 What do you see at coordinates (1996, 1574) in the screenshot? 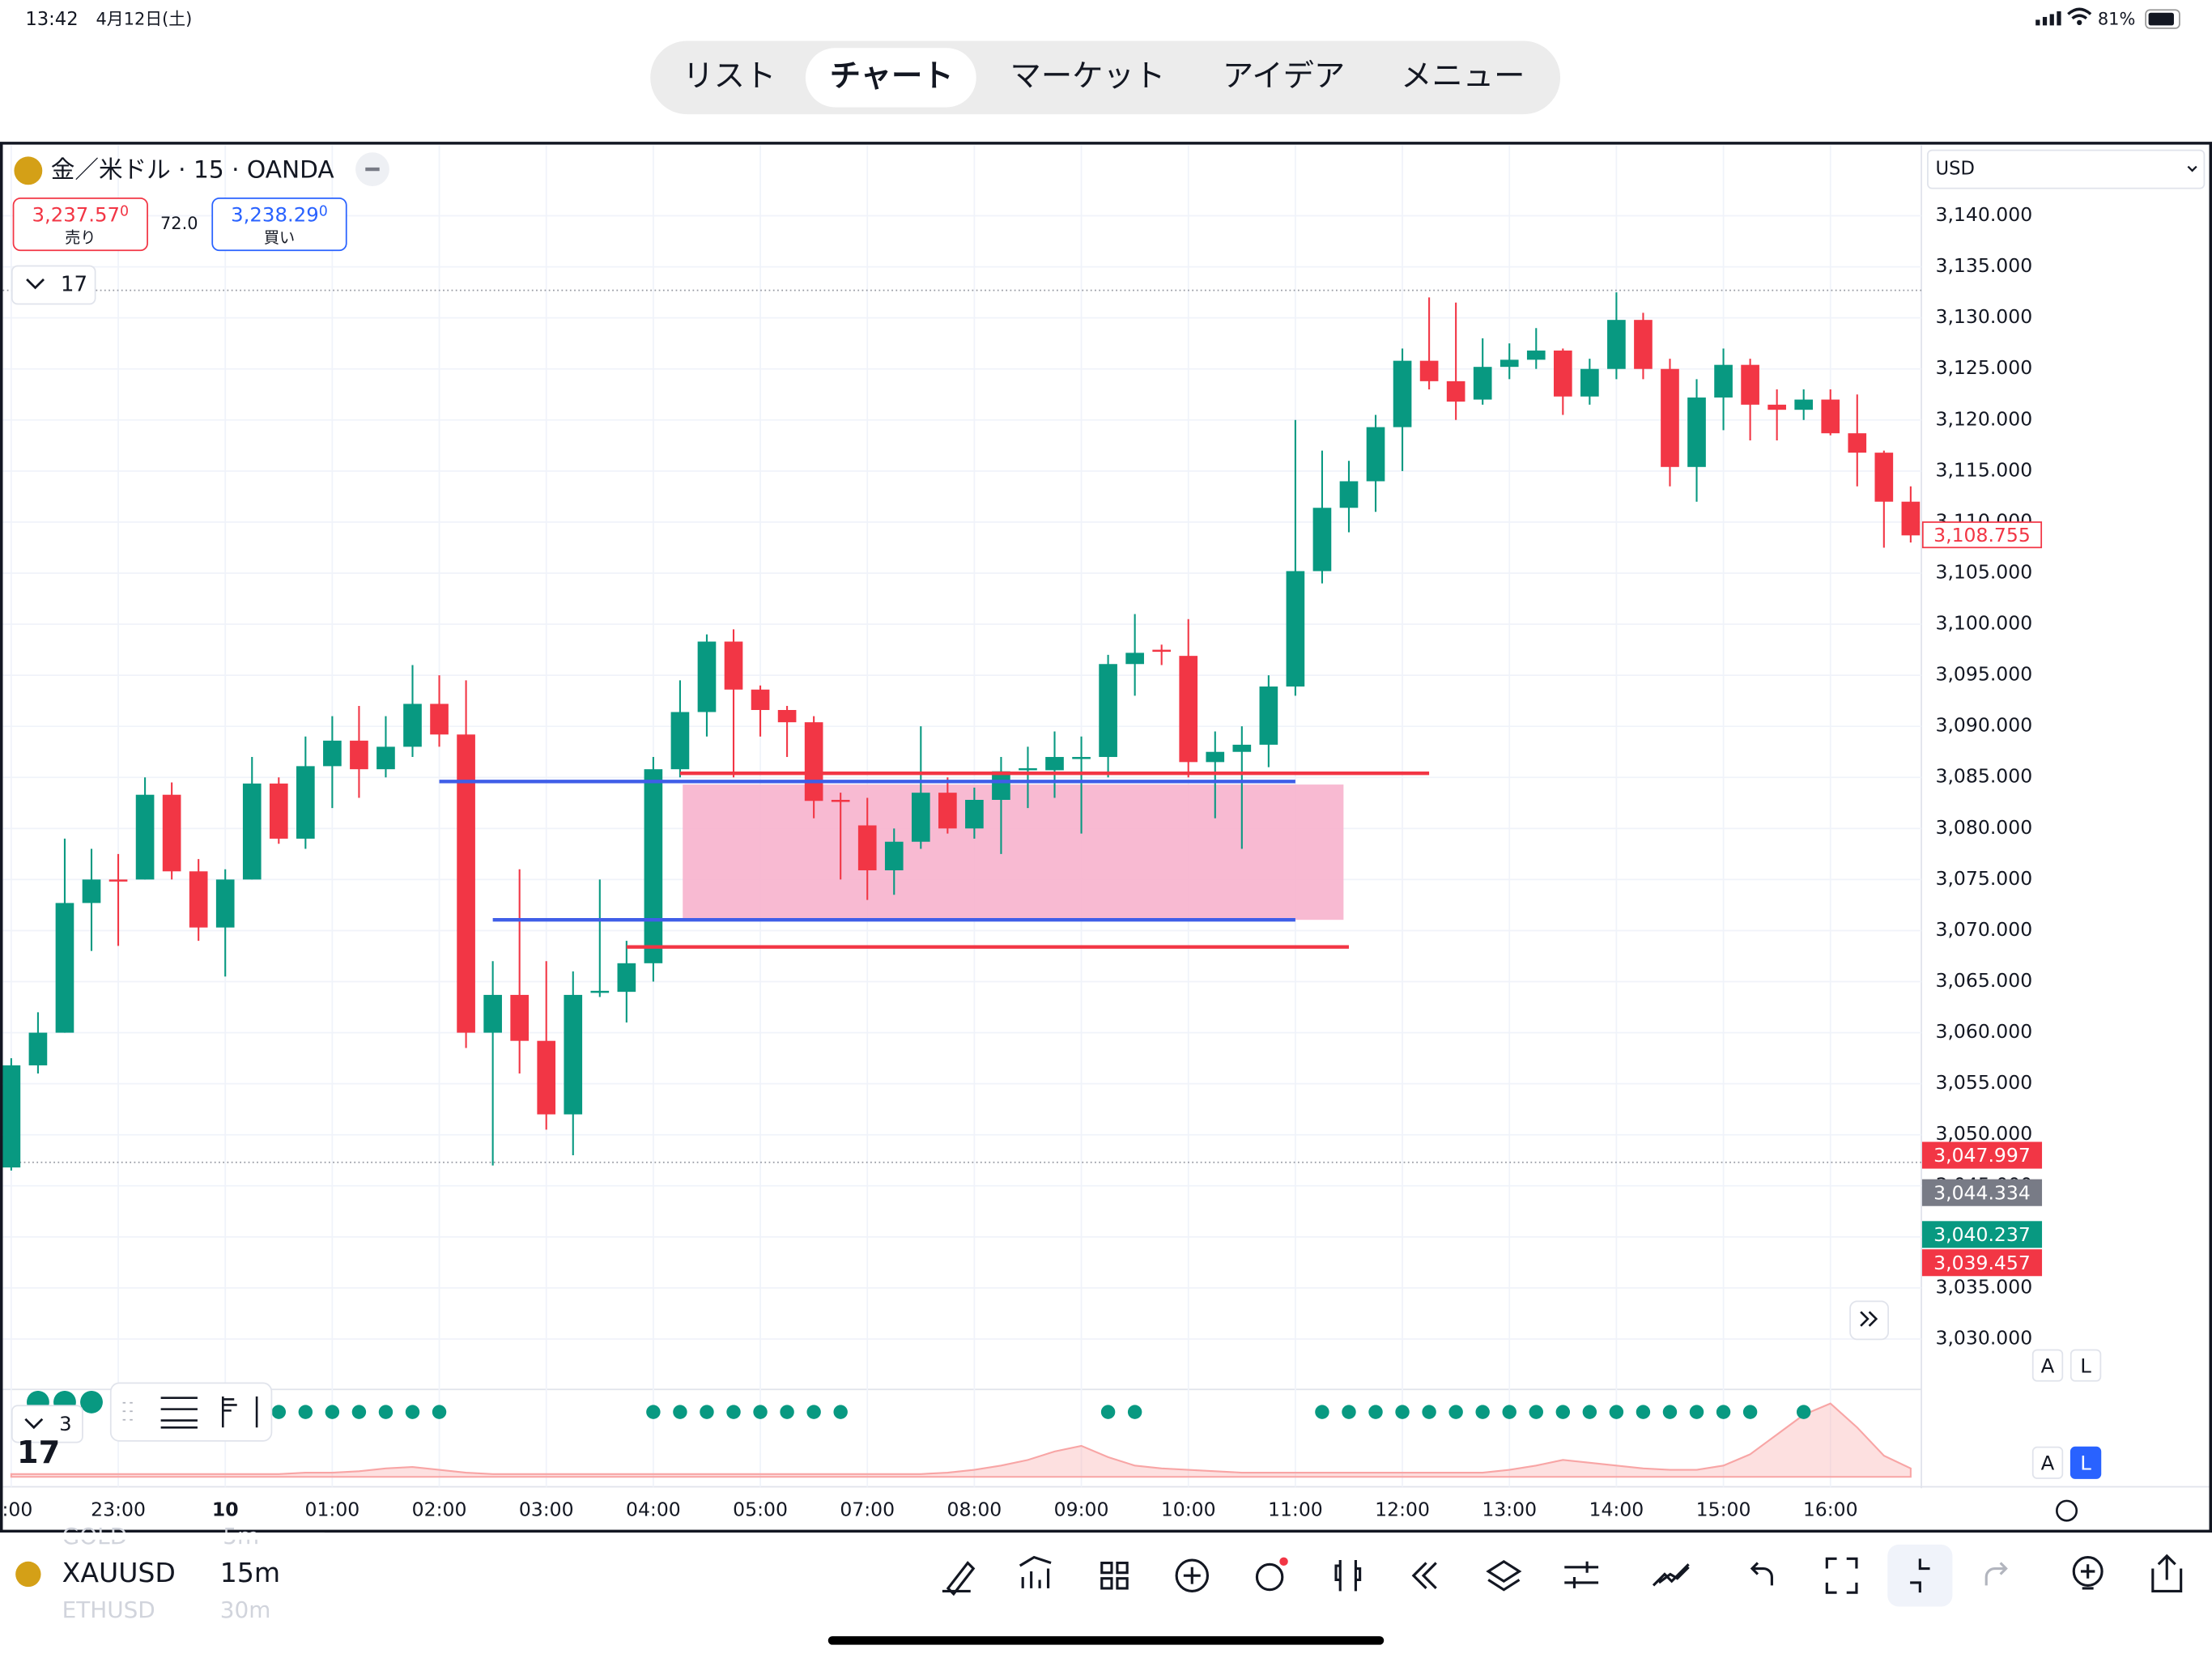
I see `redo-icon` at bounding box center [1996, 1574].